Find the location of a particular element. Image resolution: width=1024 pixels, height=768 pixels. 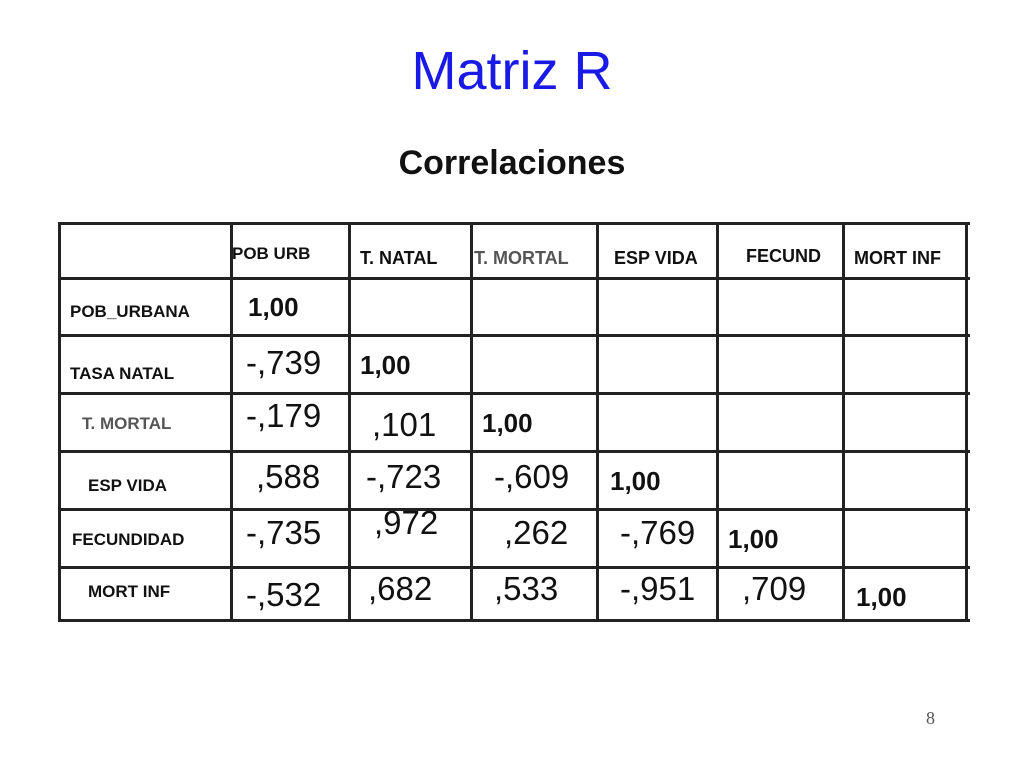

table-cell: -,951 is located at coordinates (658, 588).